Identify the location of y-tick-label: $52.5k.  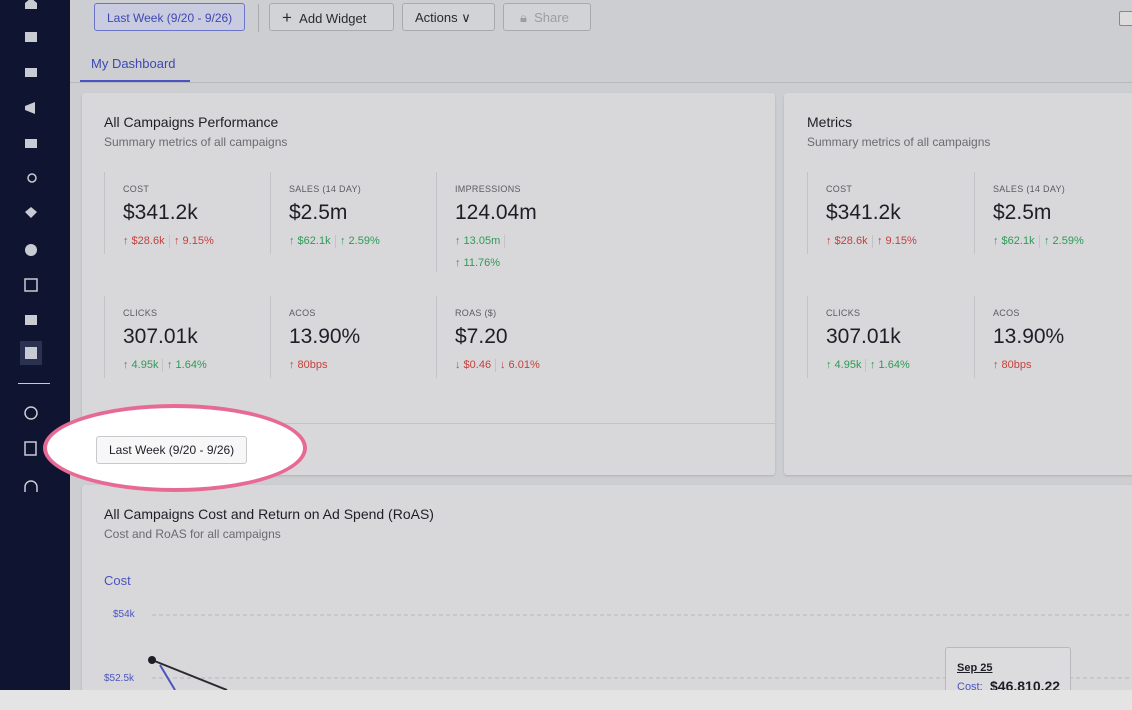
(119, 678).